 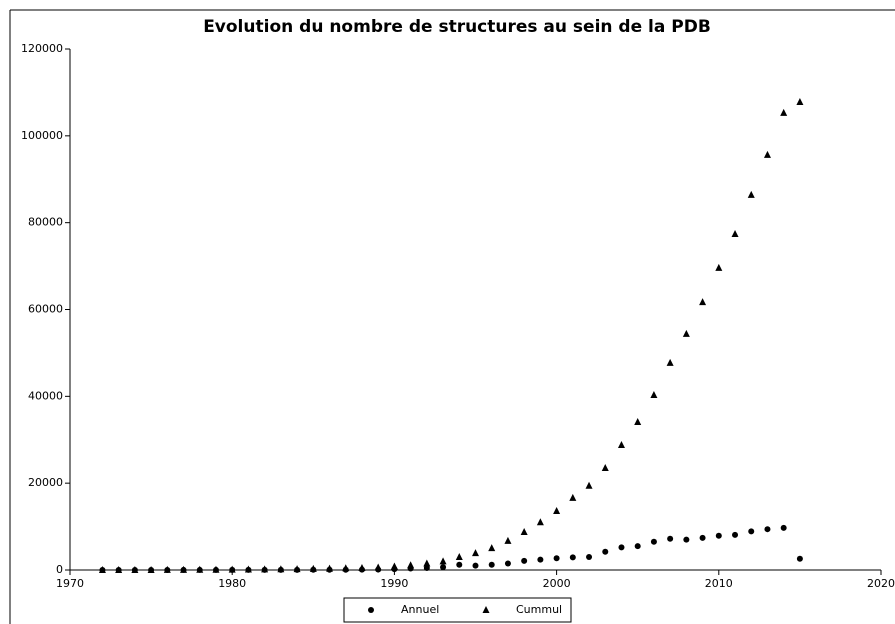 What do you see at coordinates (42, 135) in the screenshot?
I see `y-tick-label: 100000` at bounding box center [42, 135].